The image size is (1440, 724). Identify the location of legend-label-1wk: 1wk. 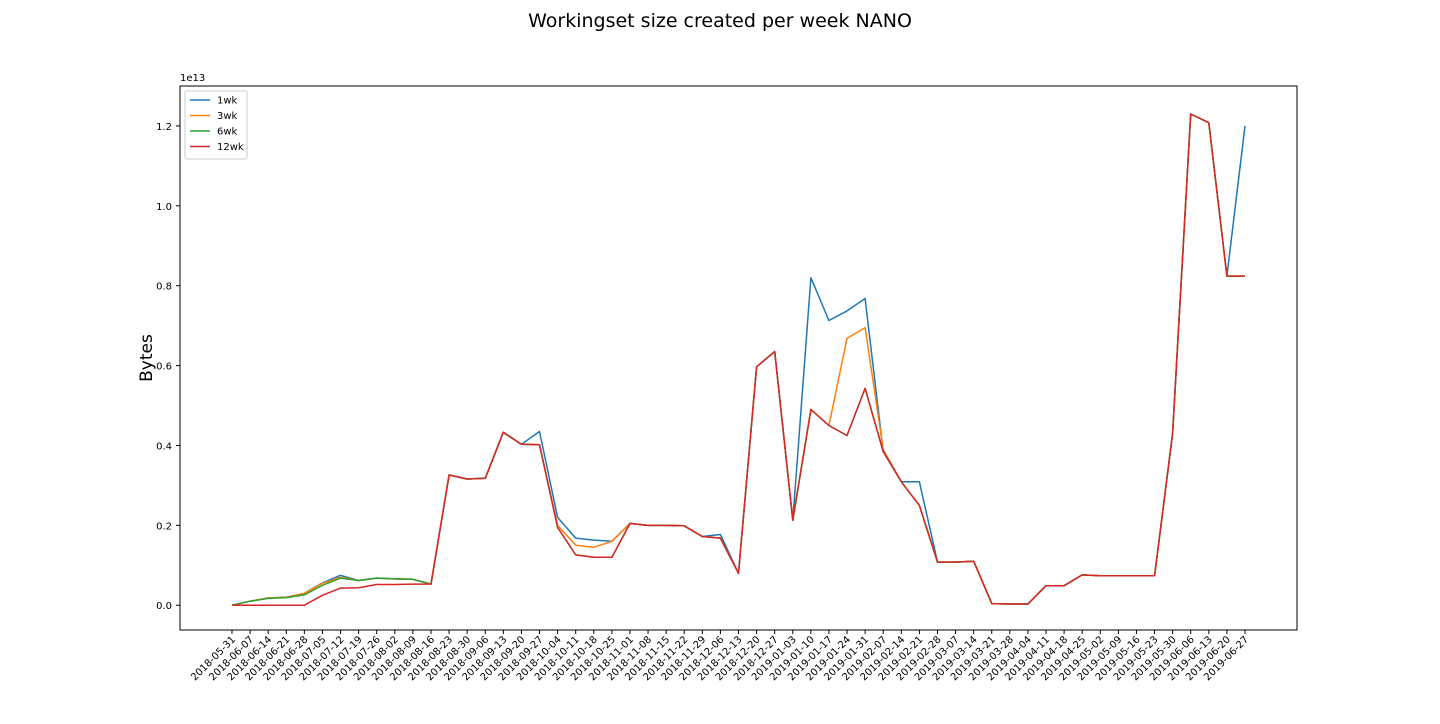
(227, 101).